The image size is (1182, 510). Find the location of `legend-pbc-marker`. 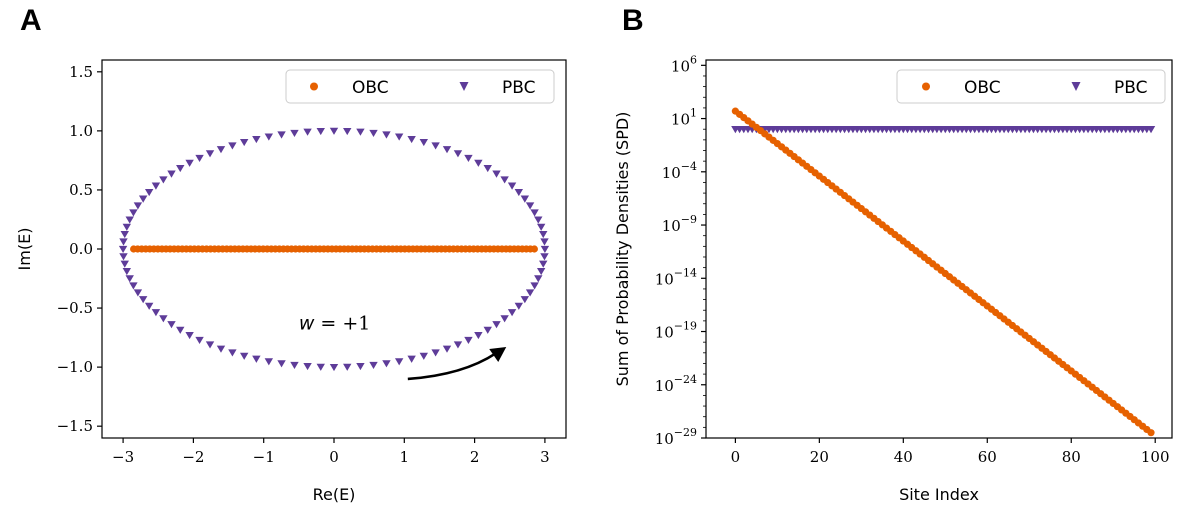

legend-pbc-marker is located at coordinates (1076, 86).